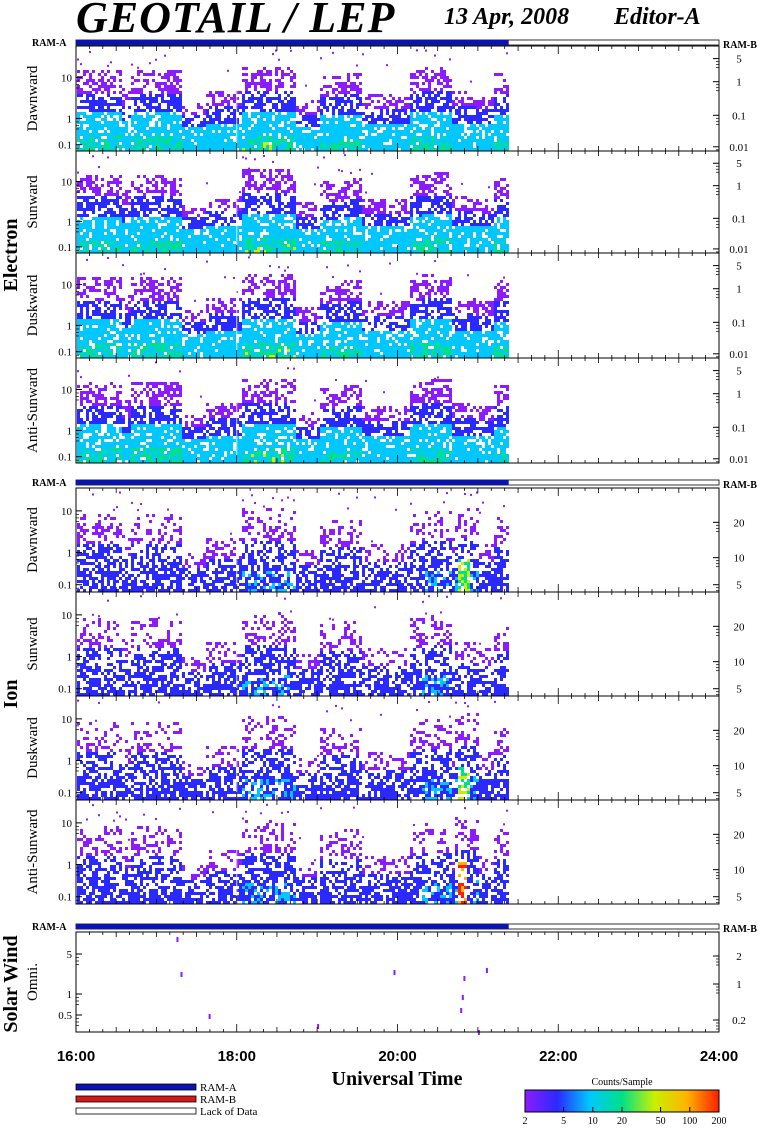 The image size is (762, 1128). What do you see at coordinates (739, 219) in the screenshot?
I see `right-tick-label: 0.1` at bounding box center [739, 219].